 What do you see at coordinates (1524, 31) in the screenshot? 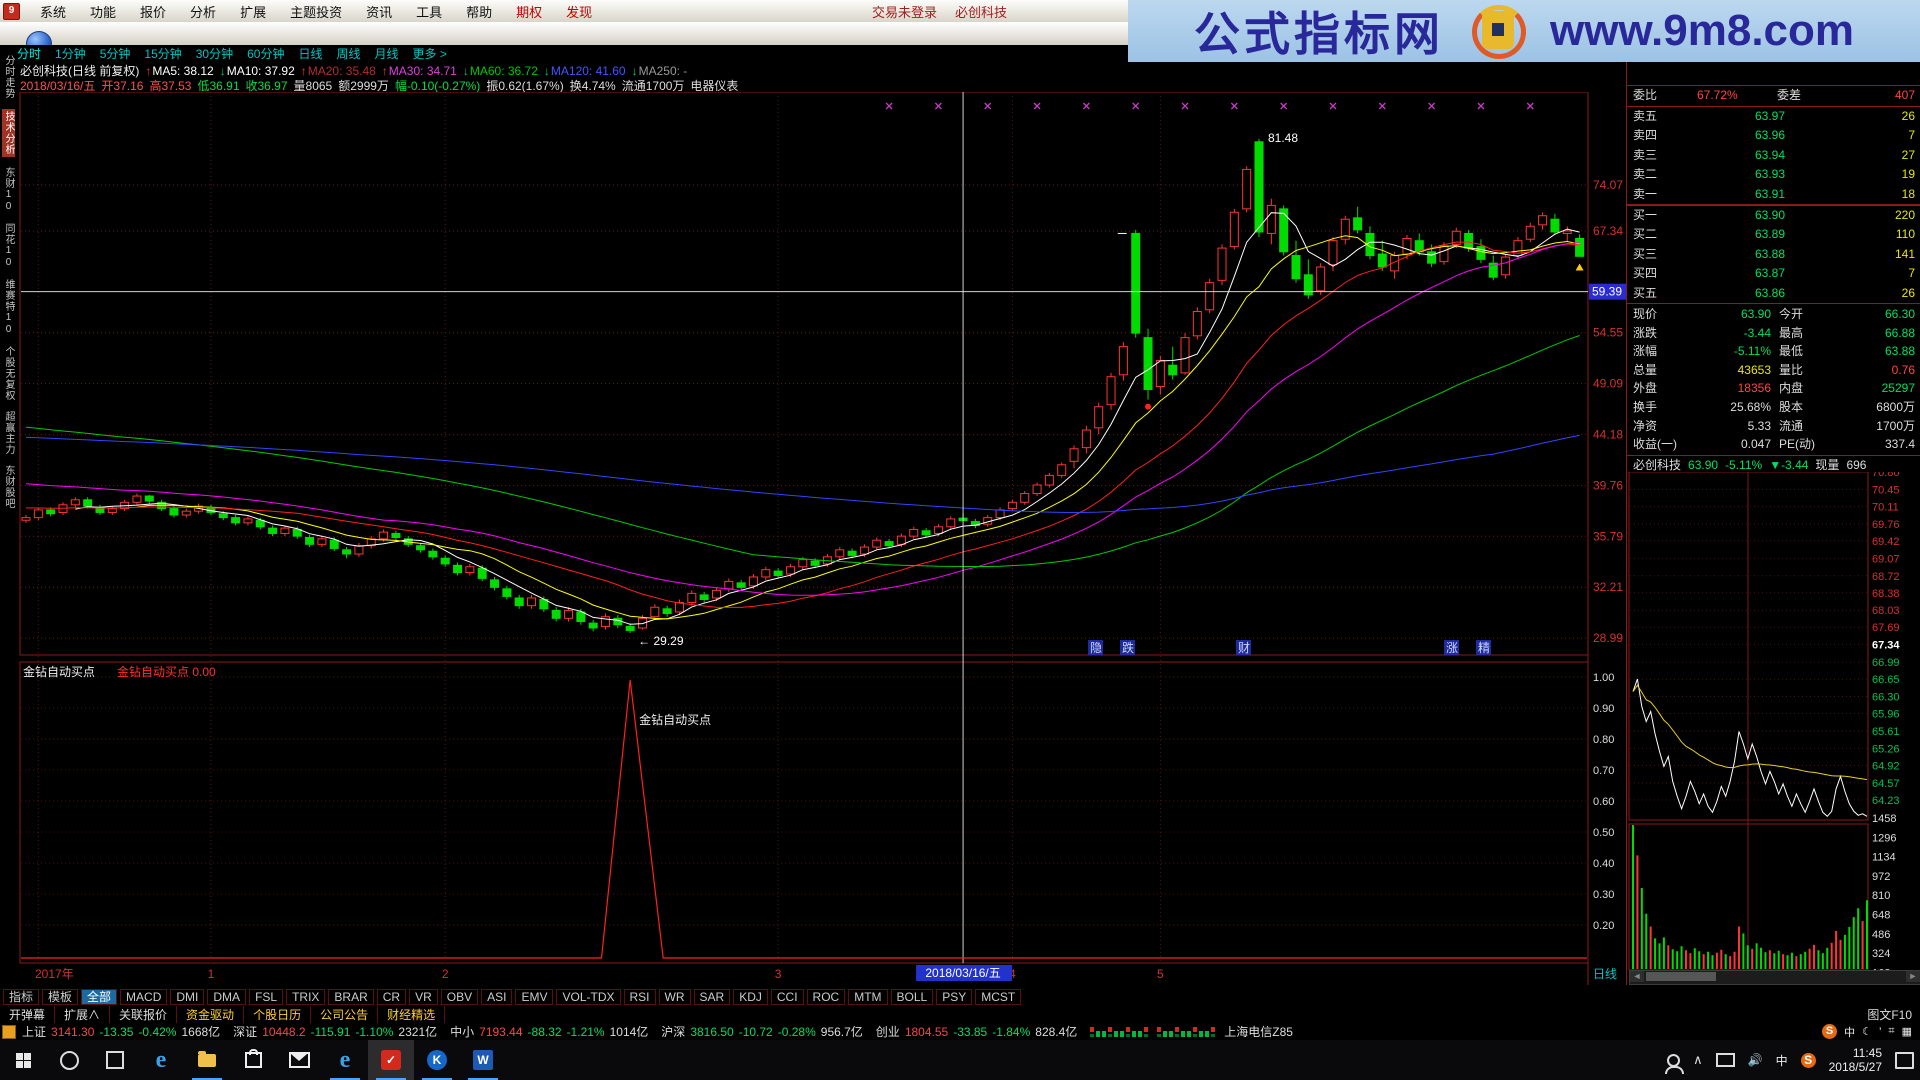
I see `formula-site-banner: 公式指标网 www.9m8.com` at bounding box center [1524, 31].